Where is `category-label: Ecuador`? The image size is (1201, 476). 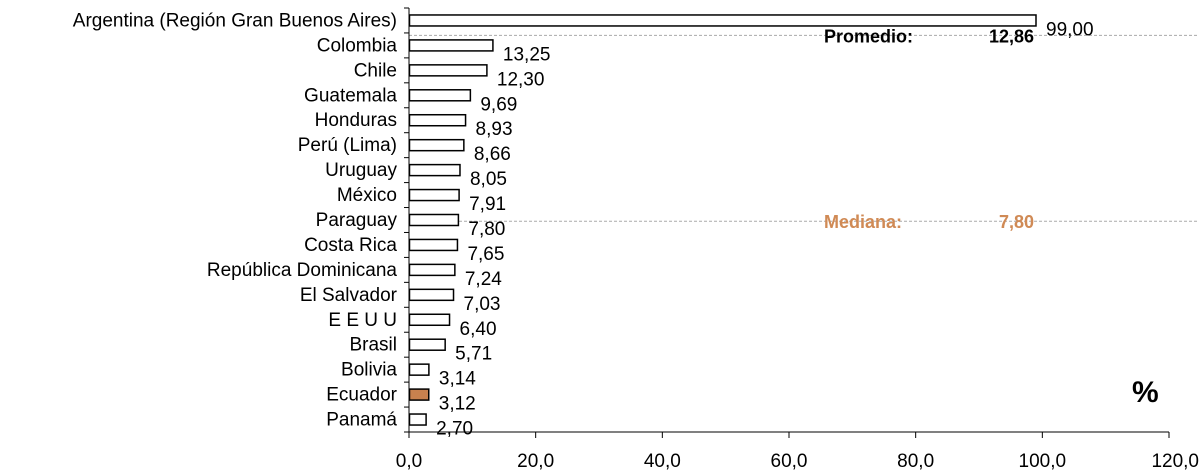 category-label: Ecuador is located at coordinates (361, 395).